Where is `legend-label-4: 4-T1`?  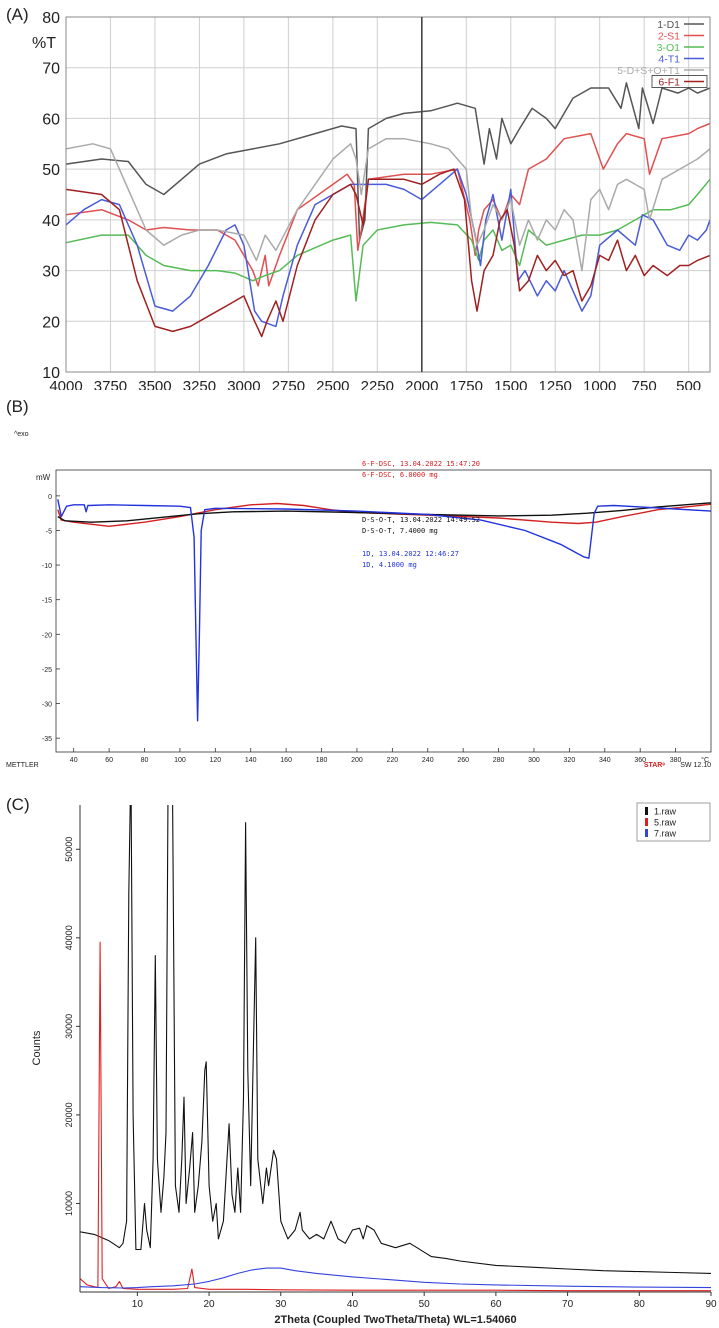
legend-label-4: 4-T1 is located at coordinates (669, 60).